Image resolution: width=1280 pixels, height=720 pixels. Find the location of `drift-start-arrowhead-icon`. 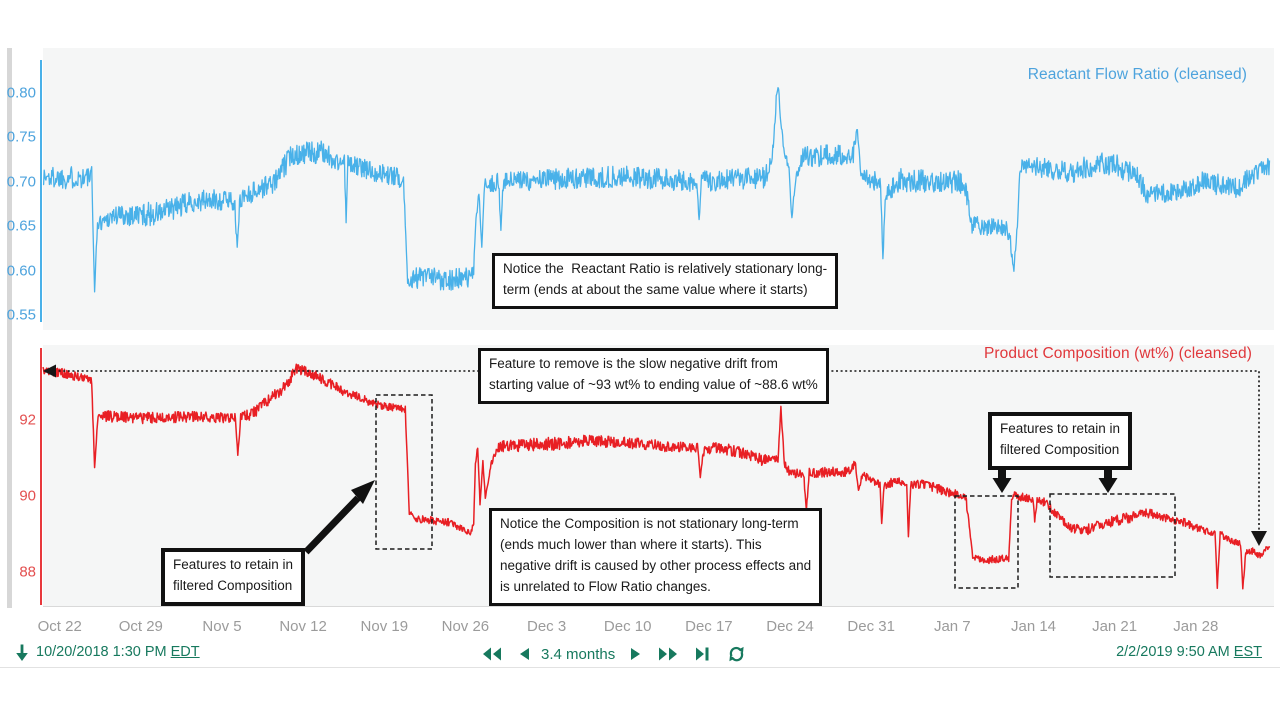

drift-start-arrowhead-icon is located at coordinates (49, 371).